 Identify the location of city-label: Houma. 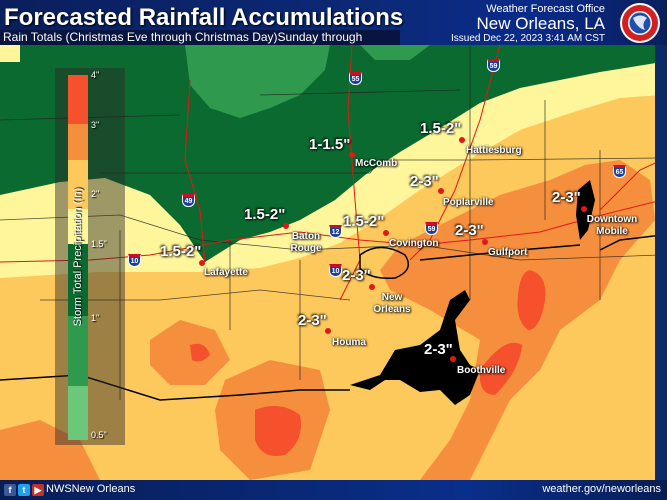
(349, 342).